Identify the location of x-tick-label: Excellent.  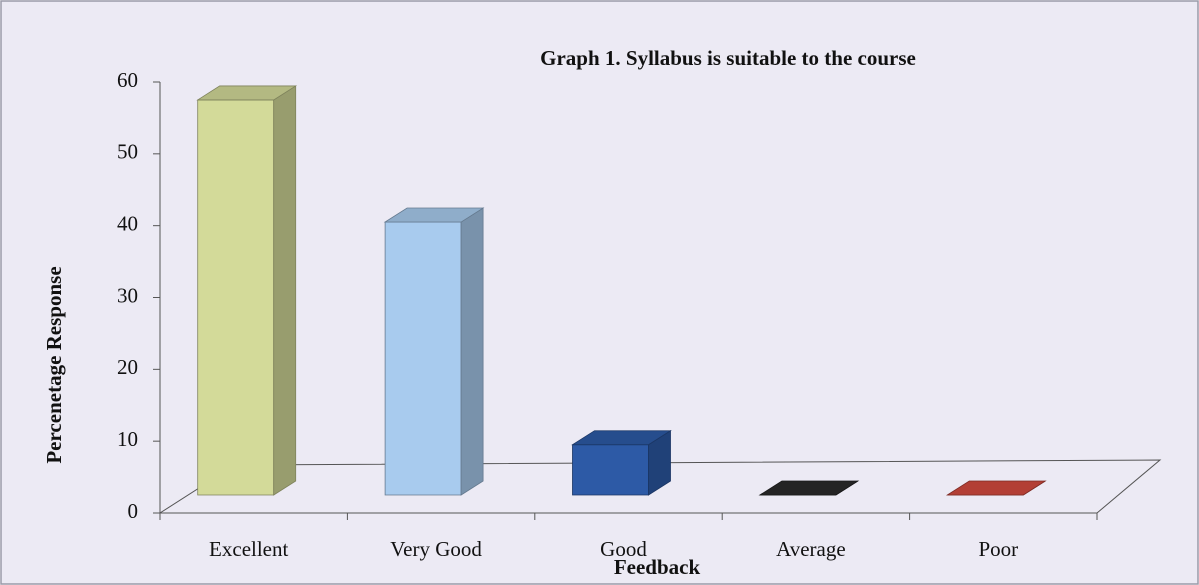
(248, 549).